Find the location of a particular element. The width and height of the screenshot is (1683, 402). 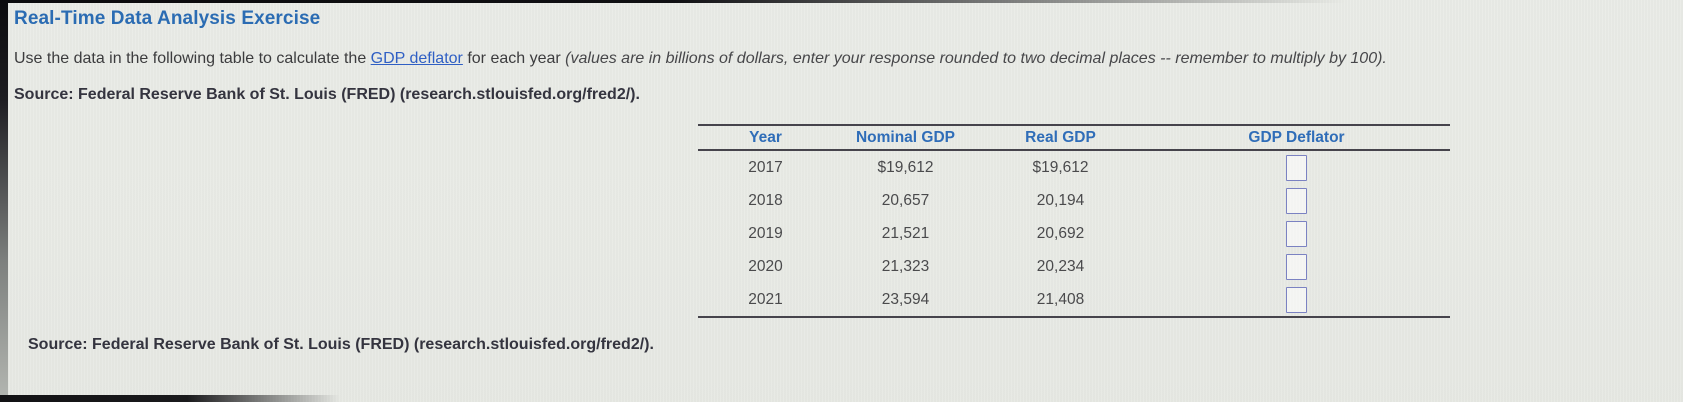

nominal-gdp-cell: 23,594 is located at coordinates (905, 299).